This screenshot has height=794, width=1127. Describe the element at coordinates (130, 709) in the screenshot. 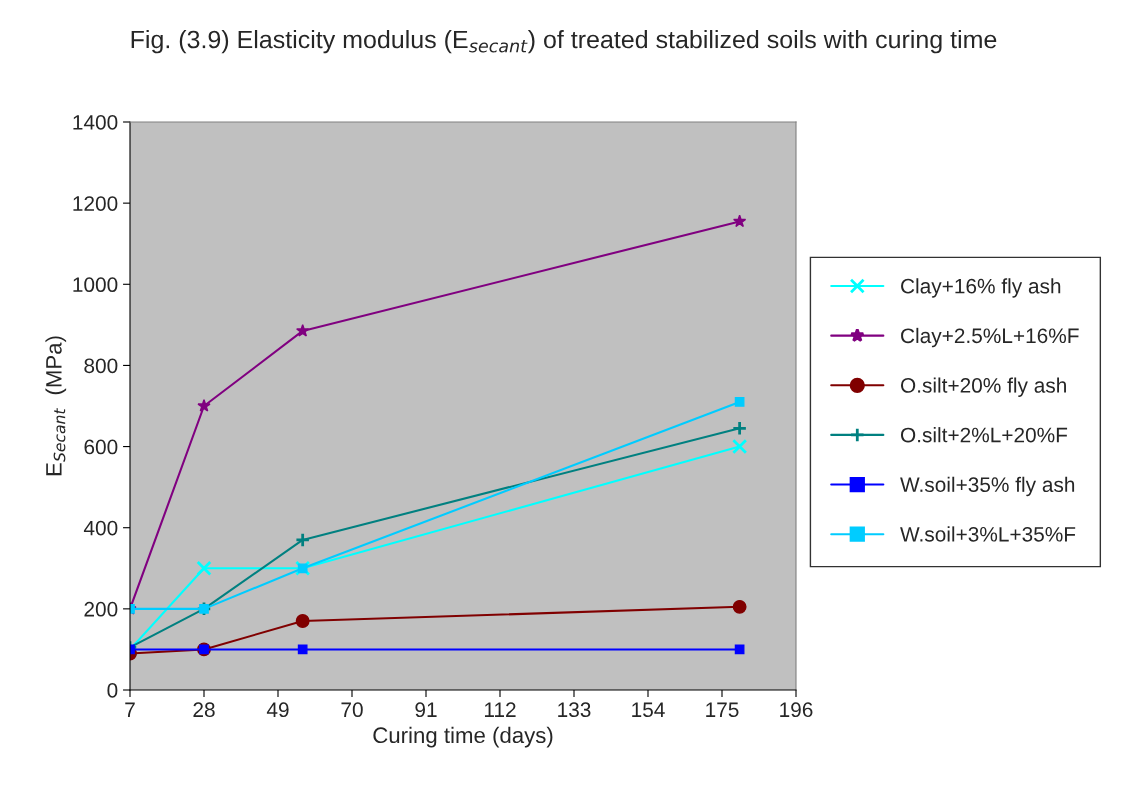

I see `x-tick-label: 7` at that location.